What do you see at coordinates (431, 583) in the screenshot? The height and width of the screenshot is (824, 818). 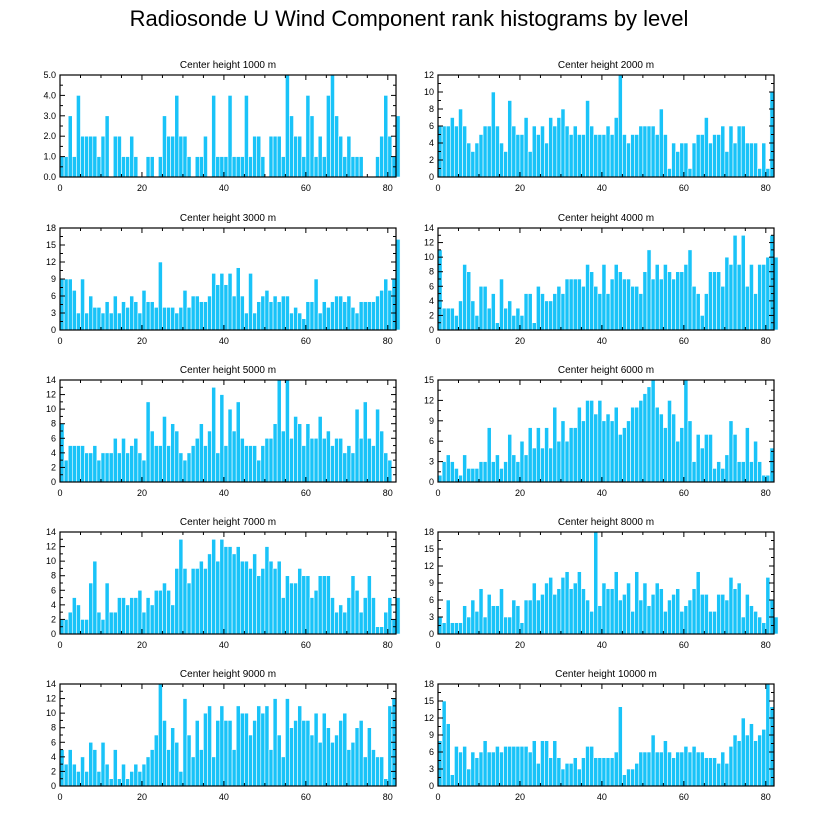 I see `y-tick-label: 9` at bounding box center [431, 583].